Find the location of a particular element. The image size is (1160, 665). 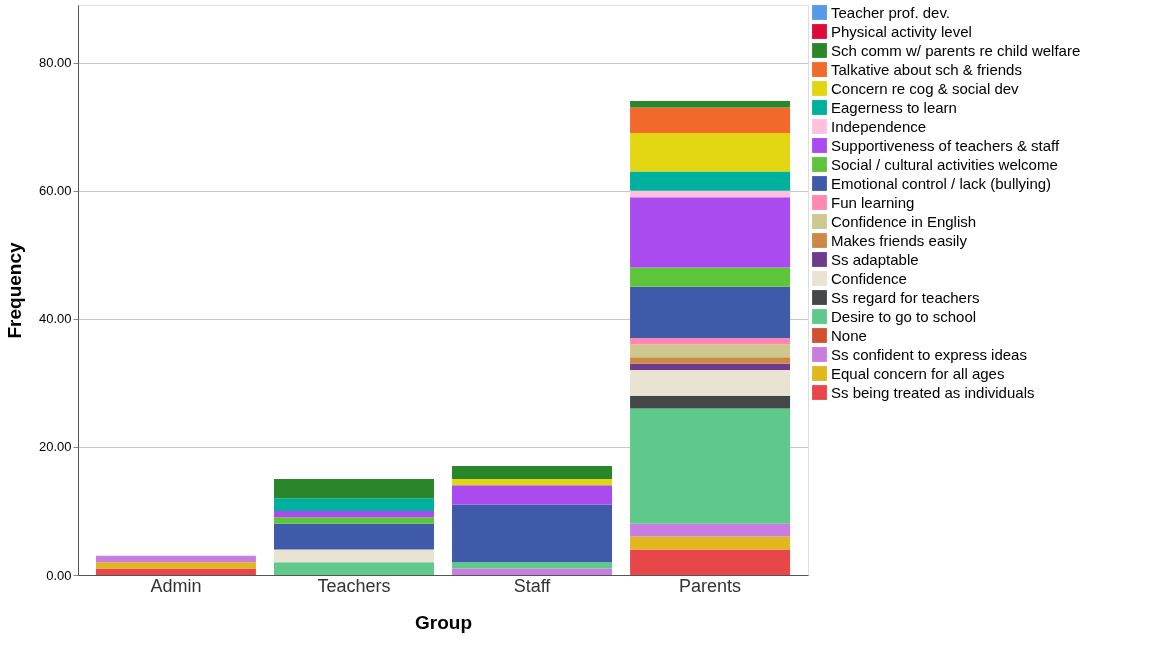

y-axis-title: Frequency is located at coordinates (14, 290).